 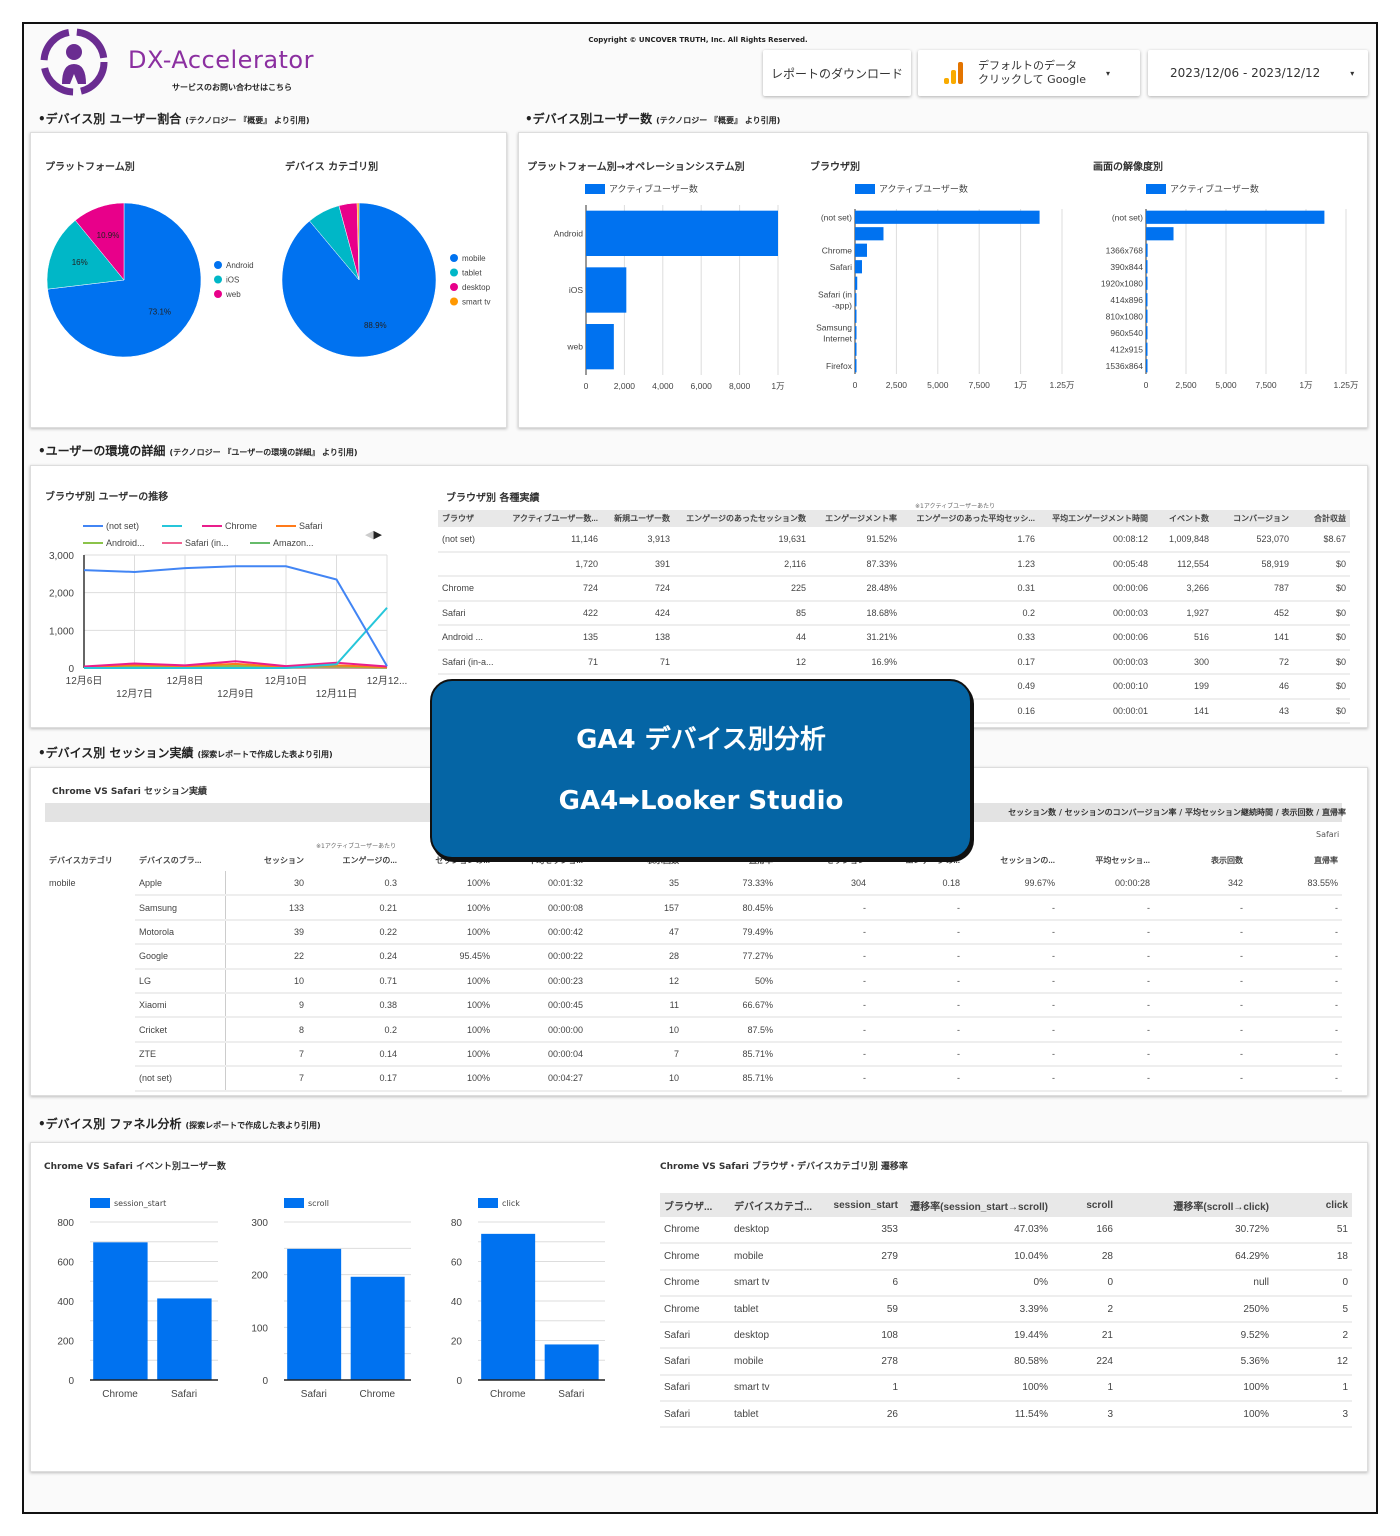 What do you see at coordinates (457, 1302) in the screenshot?
I see `y-tick-label: 40` at bounding box center [457, 1302].